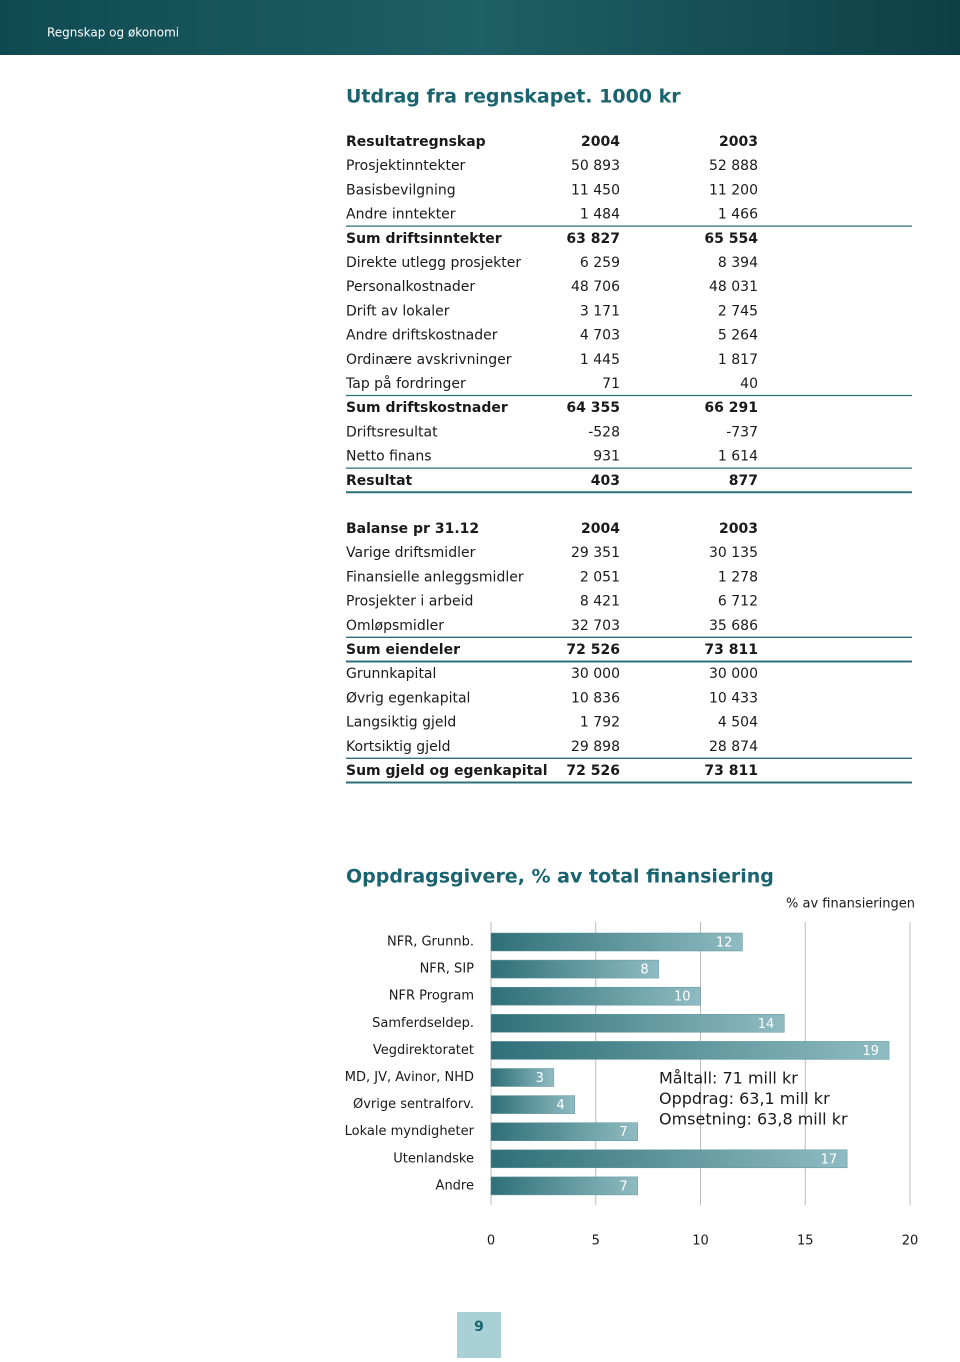  Describe the element at coordinates (401, 723) in the screenshot. I see `table-cell: Langsiktig gjeld` at that location.